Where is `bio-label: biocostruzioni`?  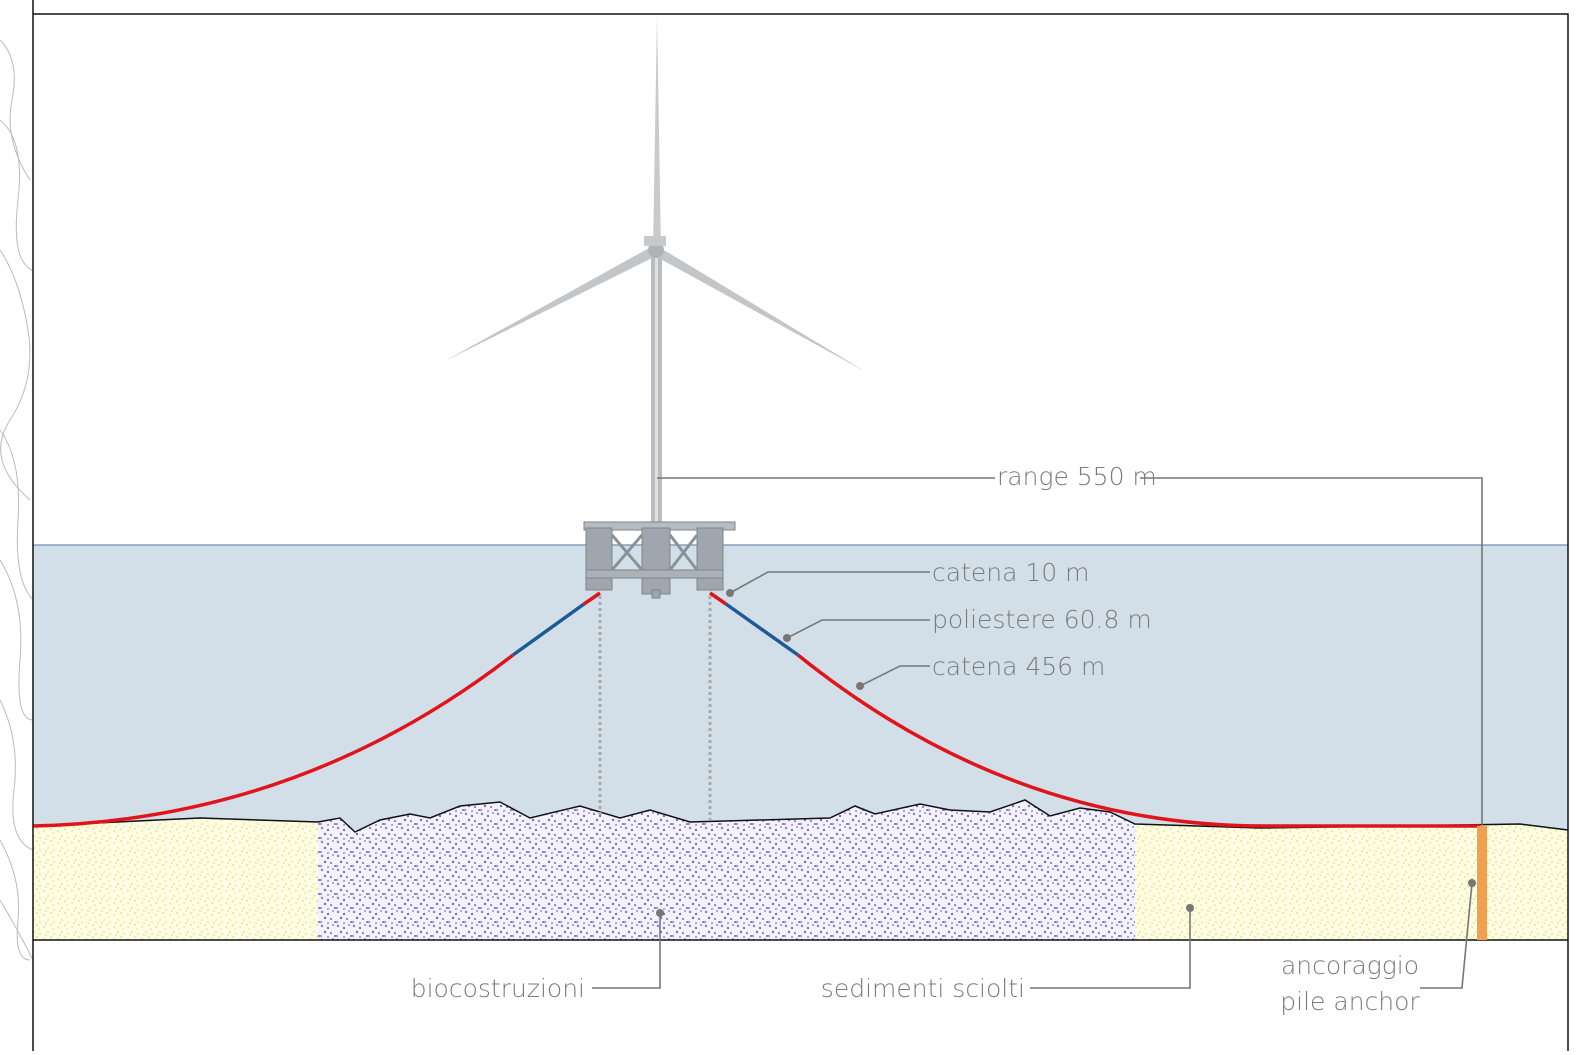 bio-label: biocostruzioni is located at coordinates (498, 988).